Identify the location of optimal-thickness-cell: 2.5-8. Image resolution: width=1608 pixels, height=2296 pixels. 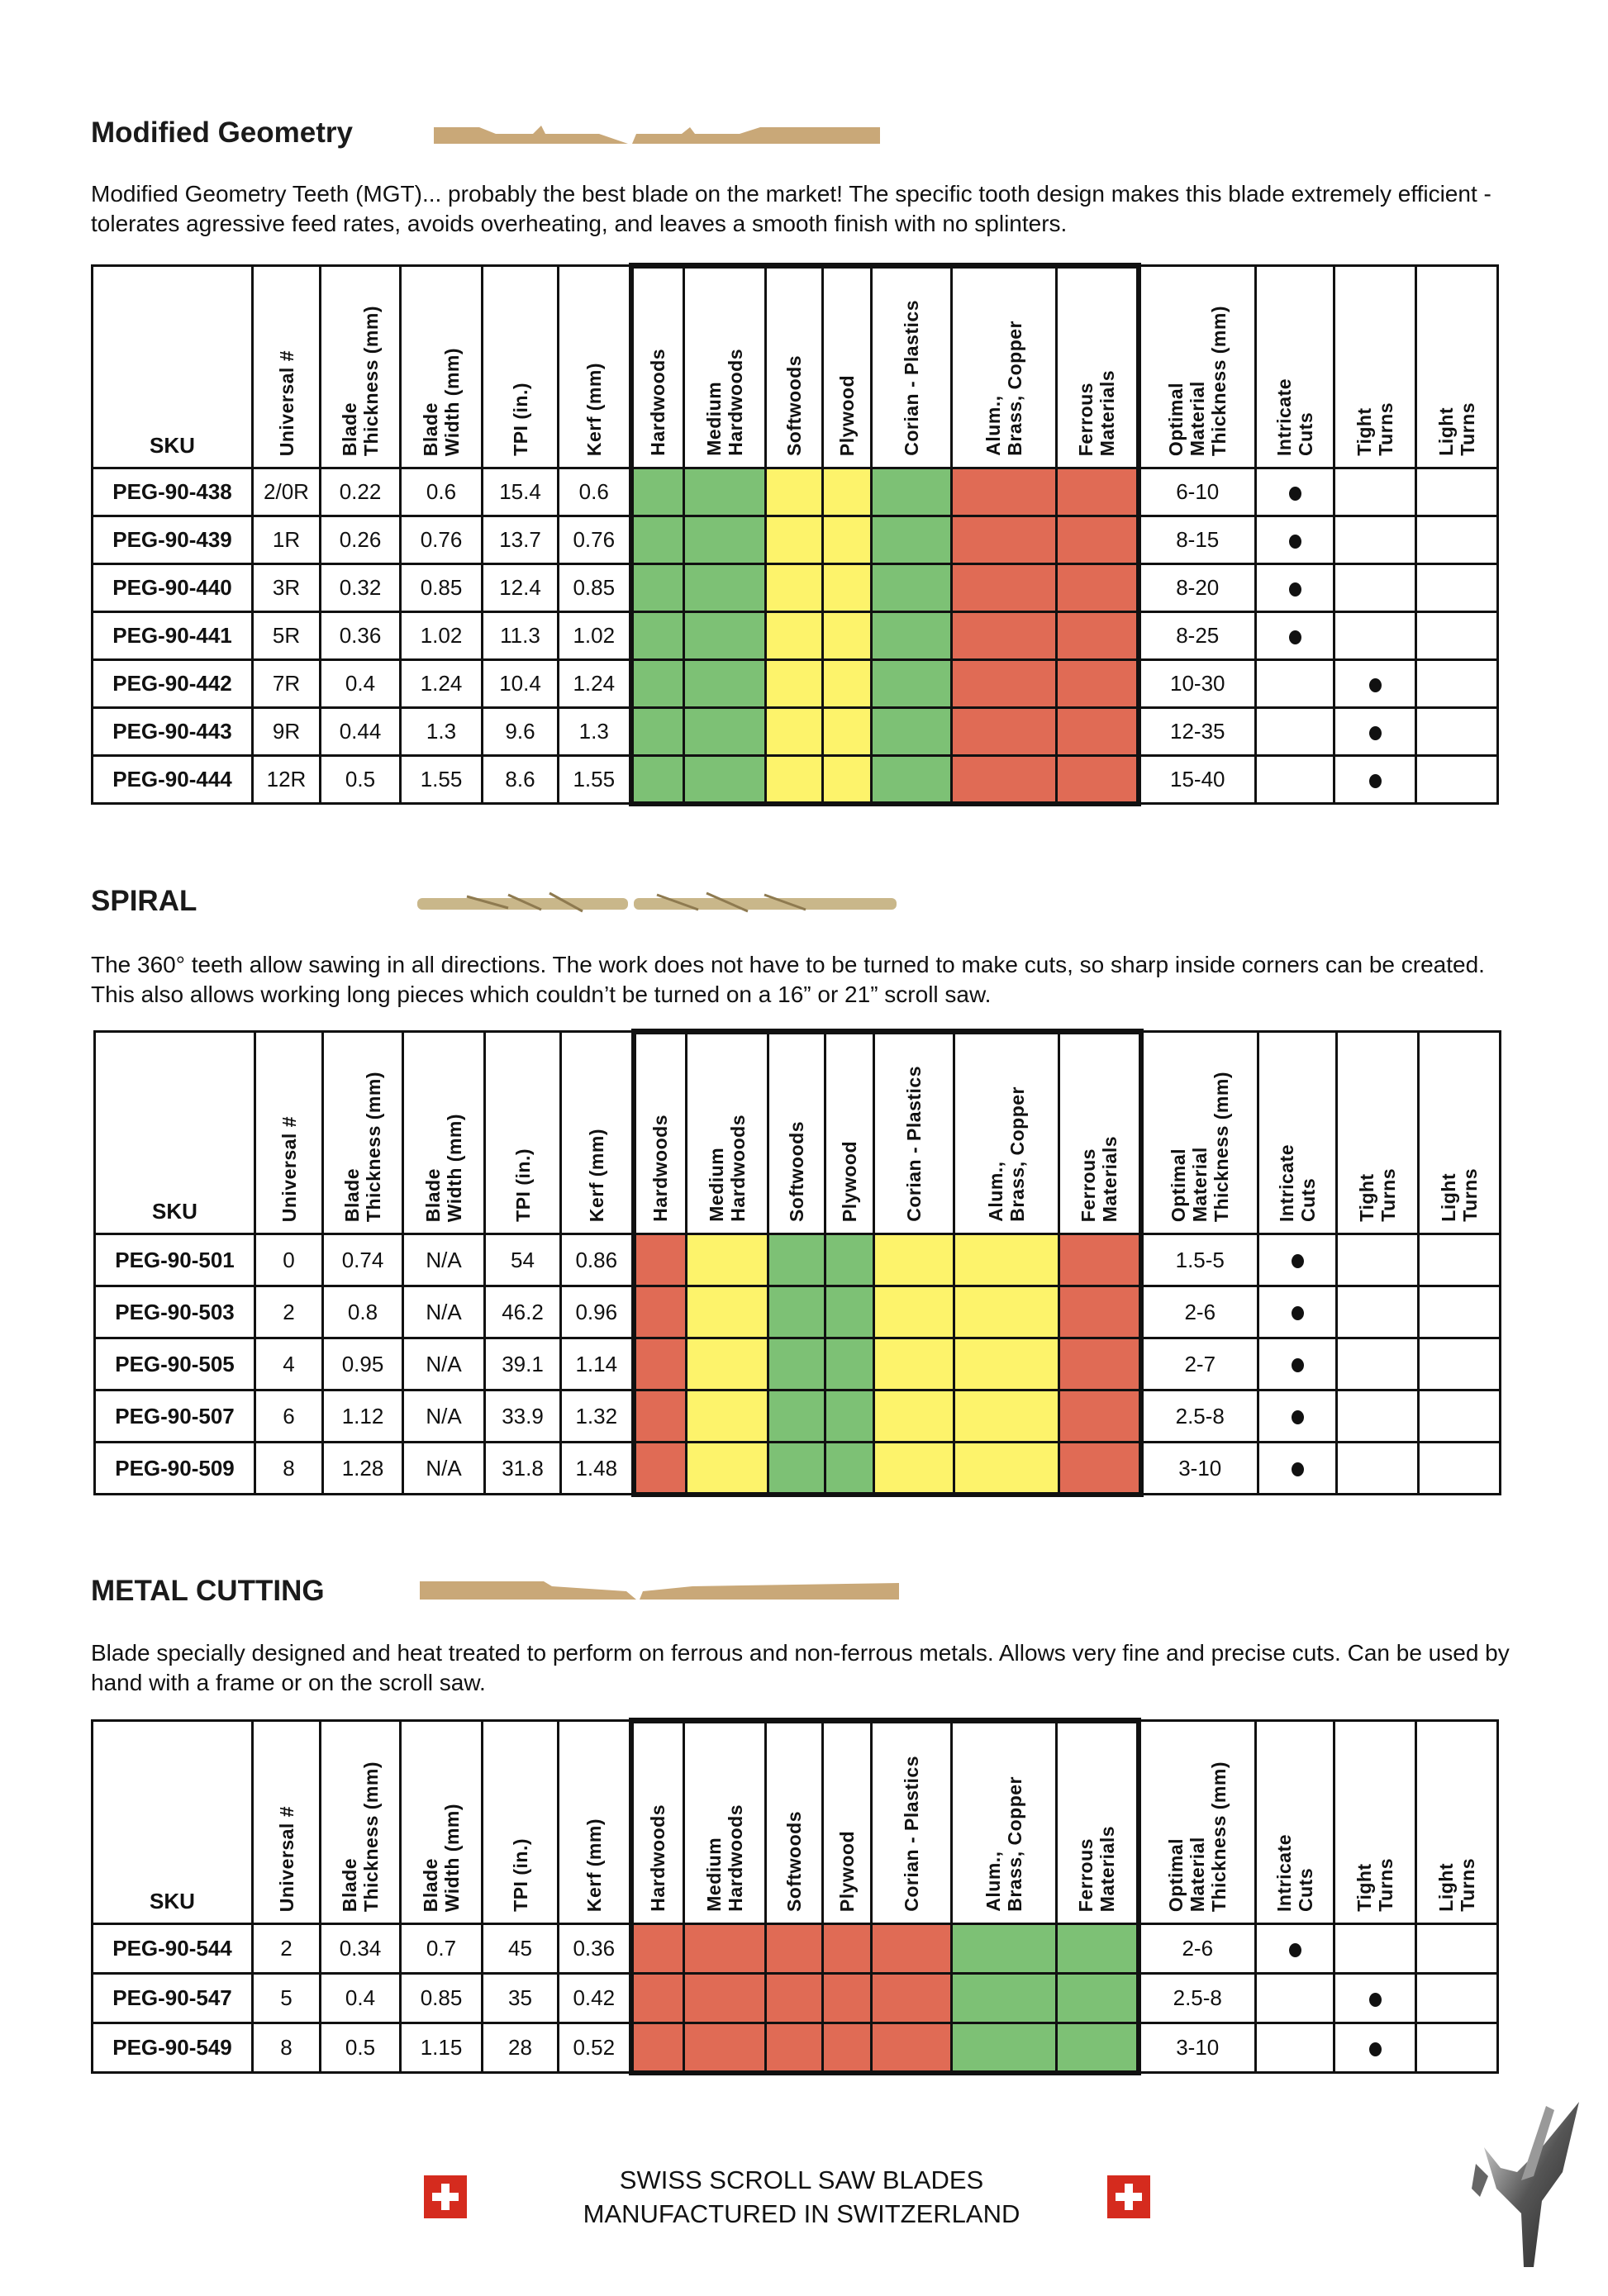
(1199, 1416).